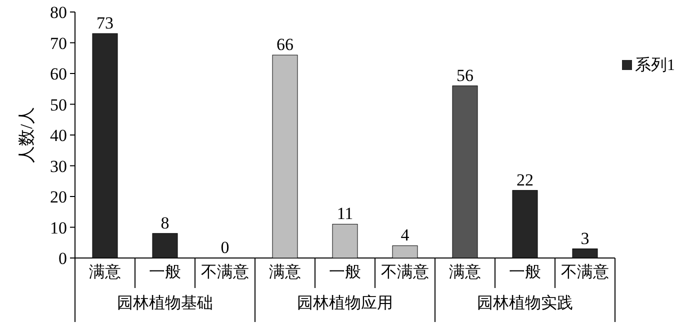 The image size is (700, 328). I want to click on data-label: 8, so click(165, 222).